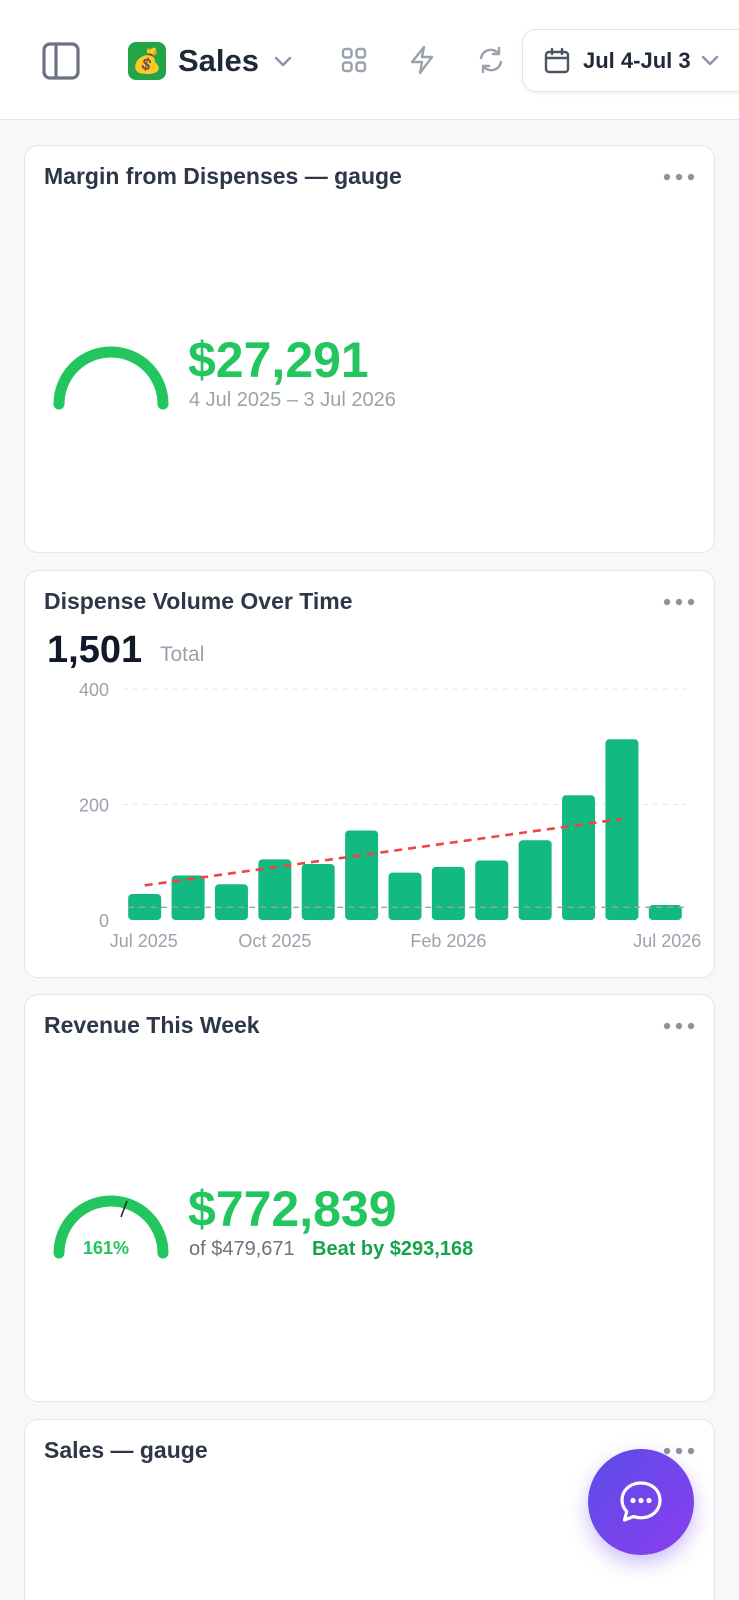  What do you see at coordinates (390, 815) in the screenshot?
I see `dispense-volume-chart: 0 200 400 Jul 2025 Oct 2025 Feb 2026 Jul 2026` at bounding box center [390, 815].